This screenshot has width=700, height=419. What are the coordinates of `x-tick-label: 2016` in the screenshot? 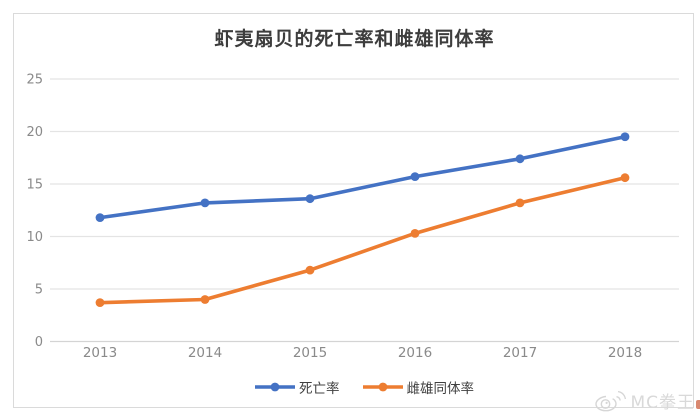 It's located at (415, 353).